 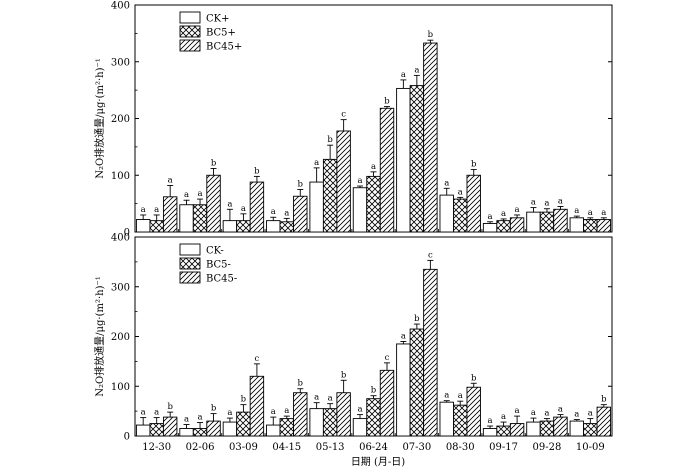 I want to click on x-tick-label: 05-13, so click(x=330, y=447).